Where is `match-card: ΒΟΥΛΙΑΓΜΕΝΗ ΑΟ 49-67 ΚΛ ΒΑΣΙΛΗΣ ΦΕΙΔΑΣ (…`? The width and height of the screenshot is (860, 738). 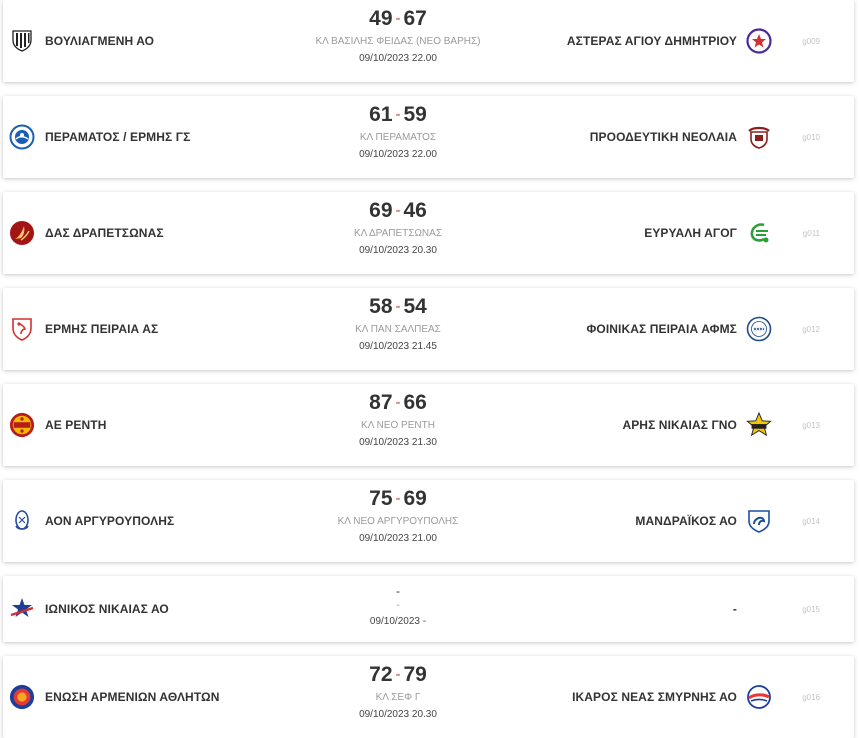 match-card: ΒΟΥΛΙΑΓΜΕΝΗ ΑΟ 49-67 ΚΛ ΒΑΣΙΛΗΣ ΦΕΙΔΑΣ (… is located at coordinates (428, 41).